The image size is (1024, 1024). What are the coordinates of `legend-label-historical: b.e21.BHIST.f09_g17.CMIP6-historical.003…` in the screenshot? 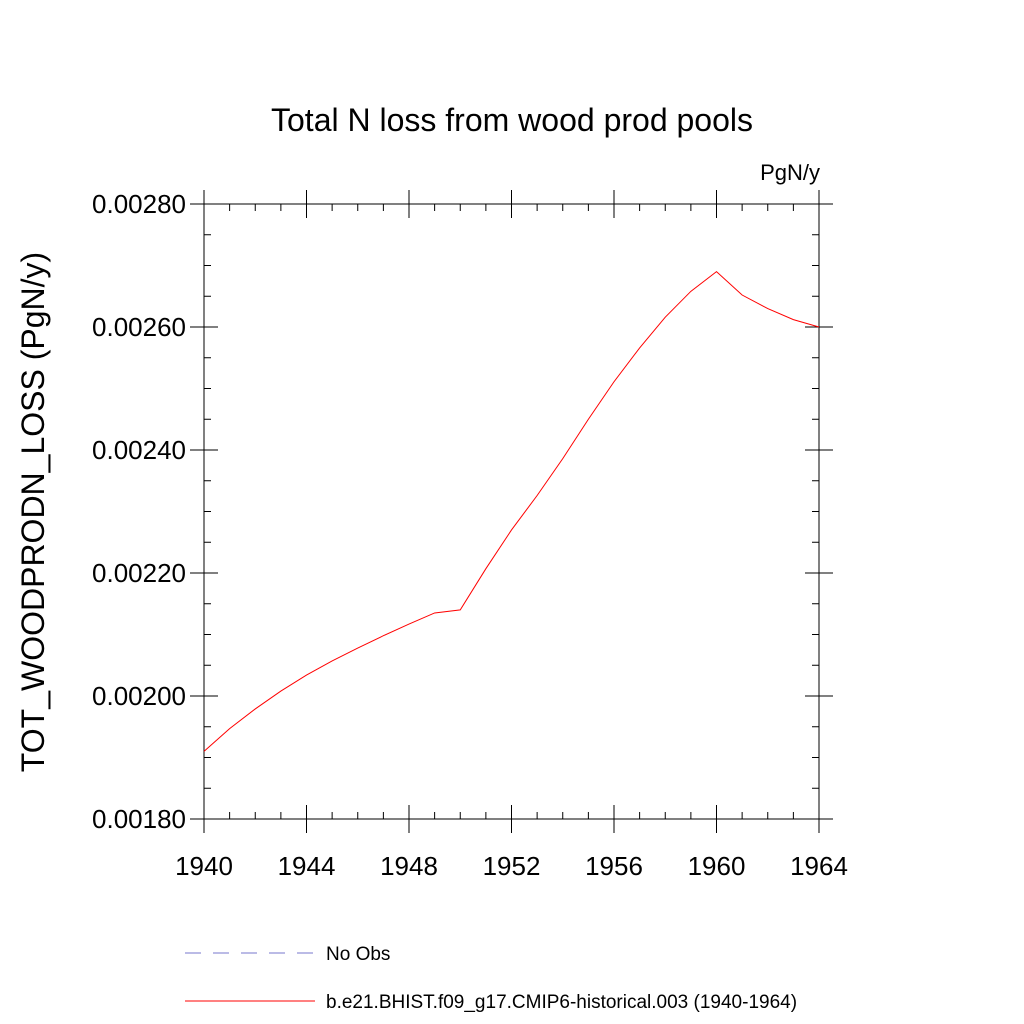 It's located at (561, 1002).